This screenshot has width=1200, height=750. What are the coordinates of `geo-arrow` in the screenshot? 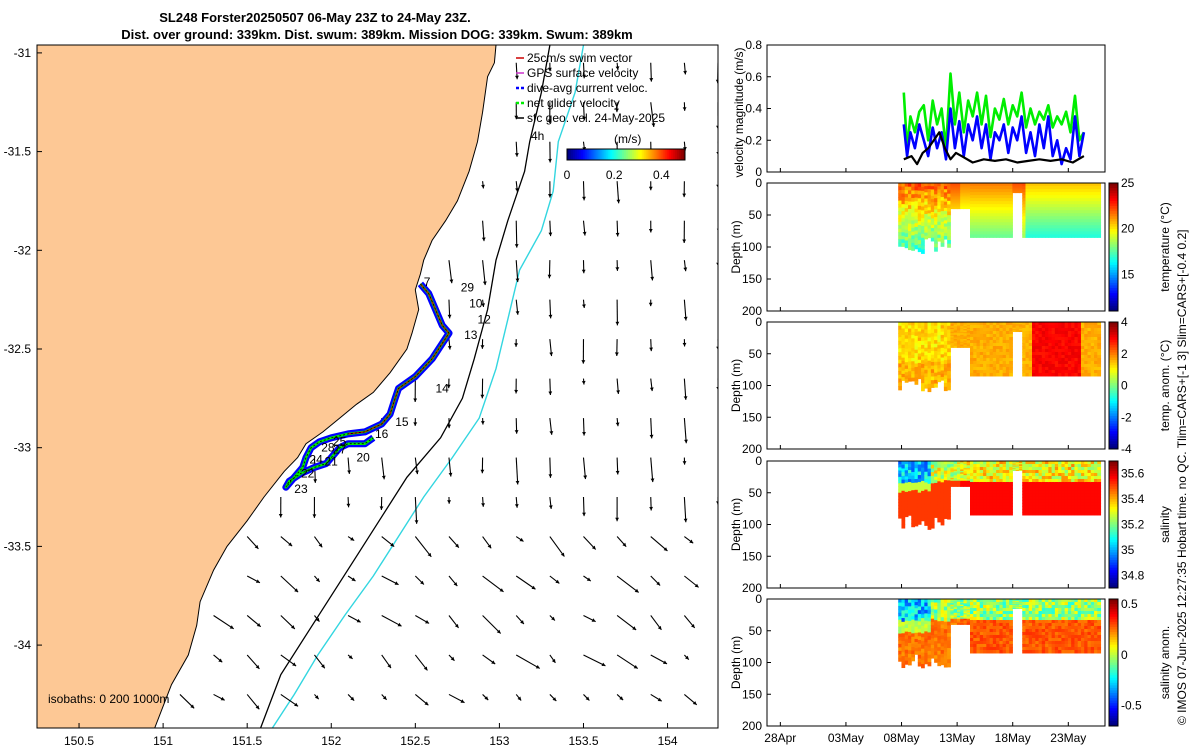 It's located at (627, 661).